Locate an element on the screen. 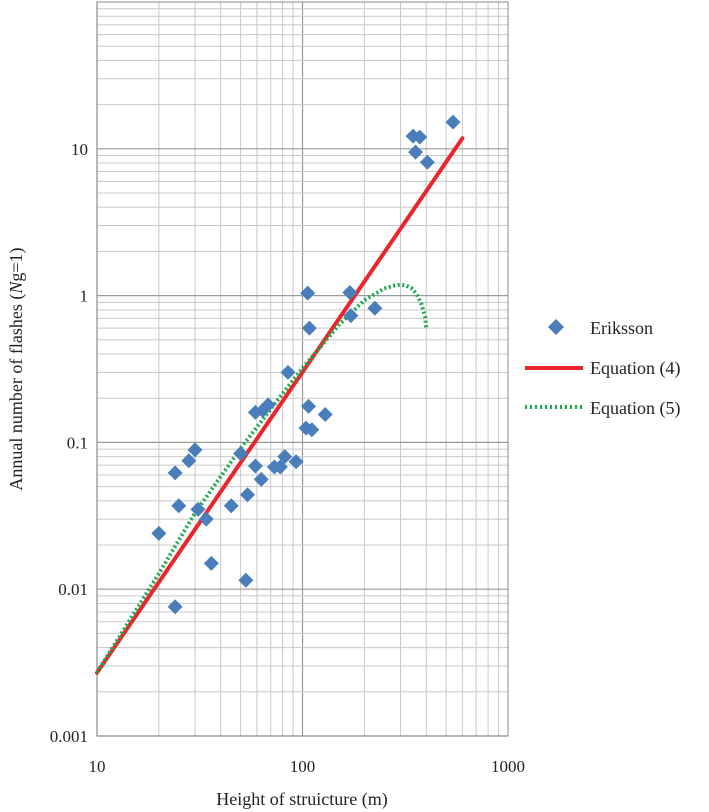 This screenshot has height=812, width=709. legend: Eriksson Equation (4) Equation (5) is located at coordinates (602, 368).